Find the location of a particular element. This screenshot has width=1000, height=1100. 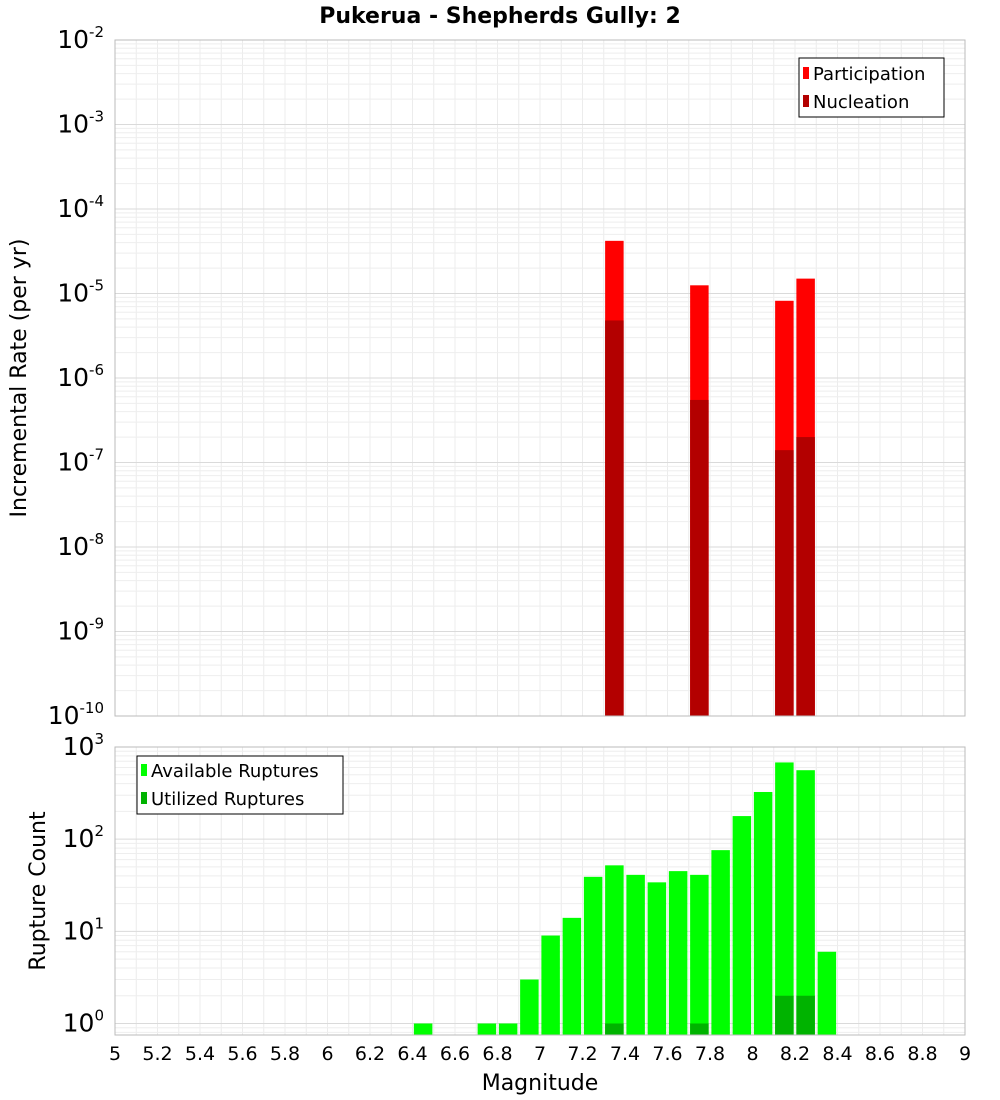

legend-swatch-utilized is located at coordinates (144, 798).